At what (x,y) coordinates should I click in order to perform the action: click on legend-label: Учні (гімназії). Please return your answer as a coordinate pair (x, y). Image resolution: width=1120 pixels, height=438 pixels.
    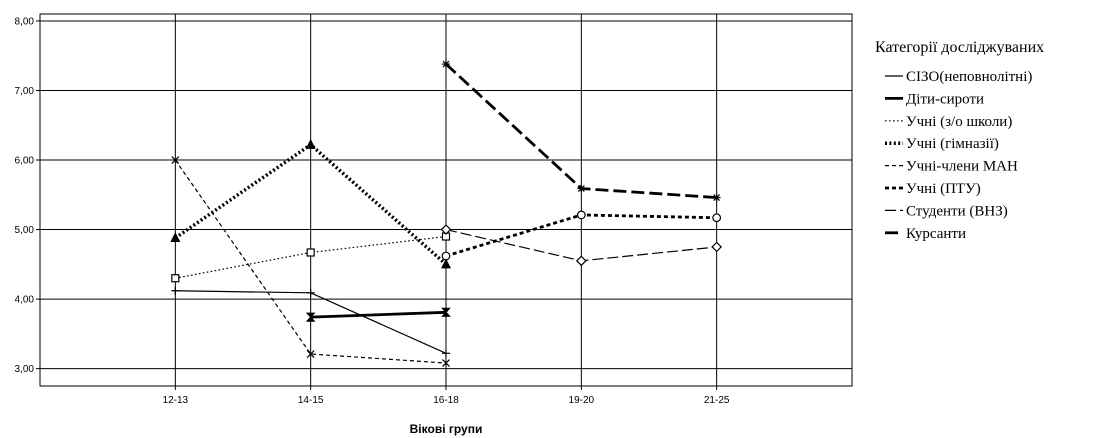
    Looking at the image, I should click on (952, 144).